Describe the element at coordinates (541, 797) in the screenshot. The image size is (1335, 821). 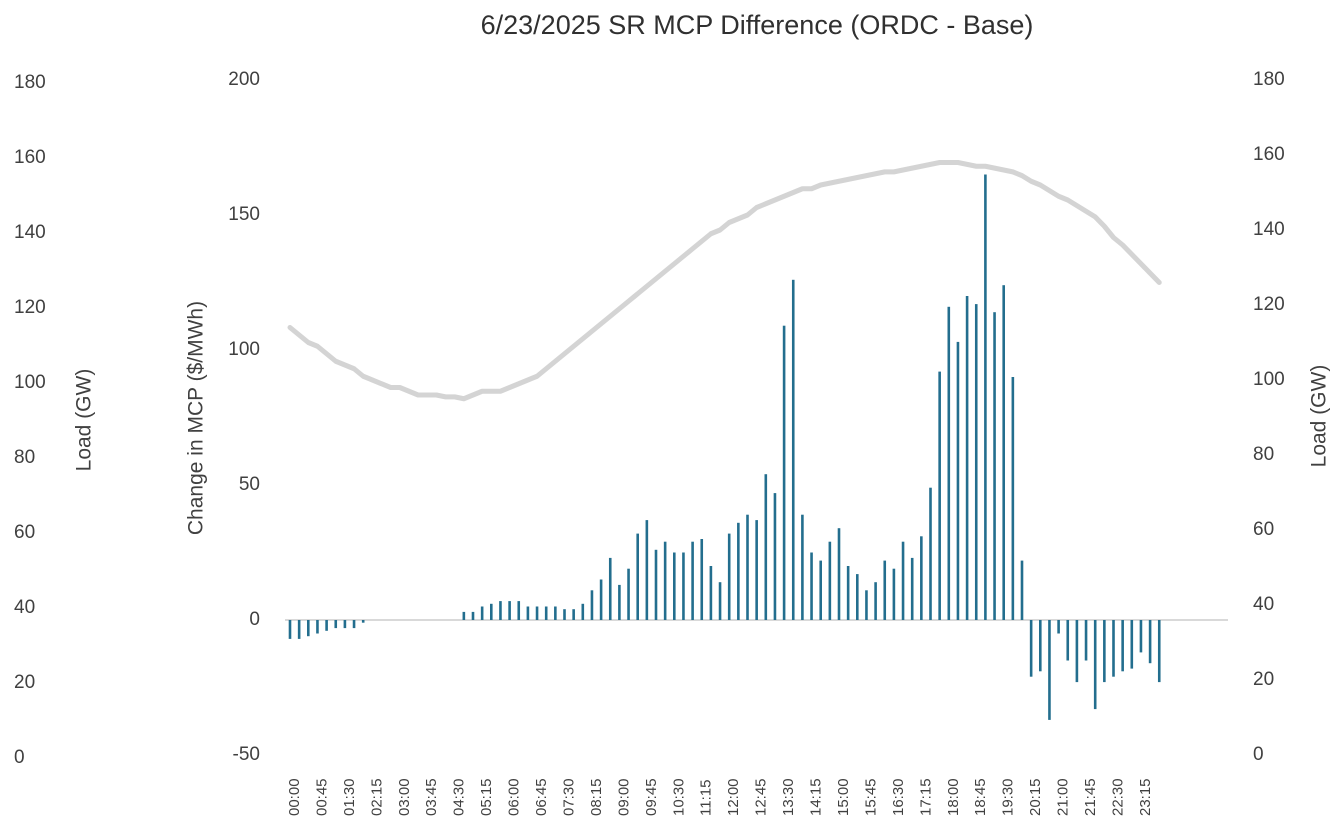
I see `x-tick-label: 06:45` at that location.